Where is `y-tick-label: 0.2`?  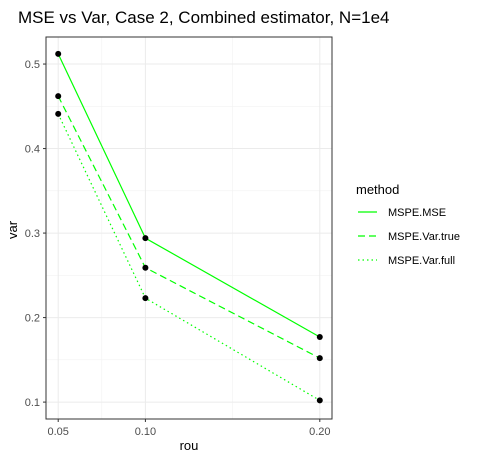
y-tick-label: 0.2 is located at coordinates (32, 319).